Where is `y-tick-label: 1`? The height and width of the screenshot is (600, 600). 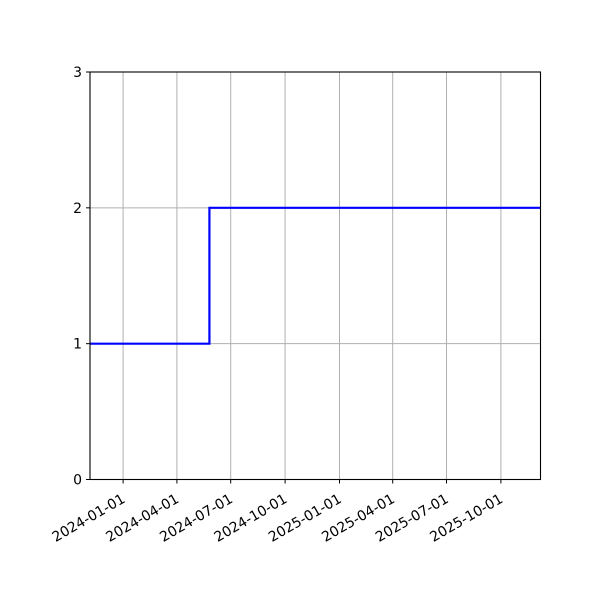
y-tick-label: 1 is located at coordinates (77, 345).